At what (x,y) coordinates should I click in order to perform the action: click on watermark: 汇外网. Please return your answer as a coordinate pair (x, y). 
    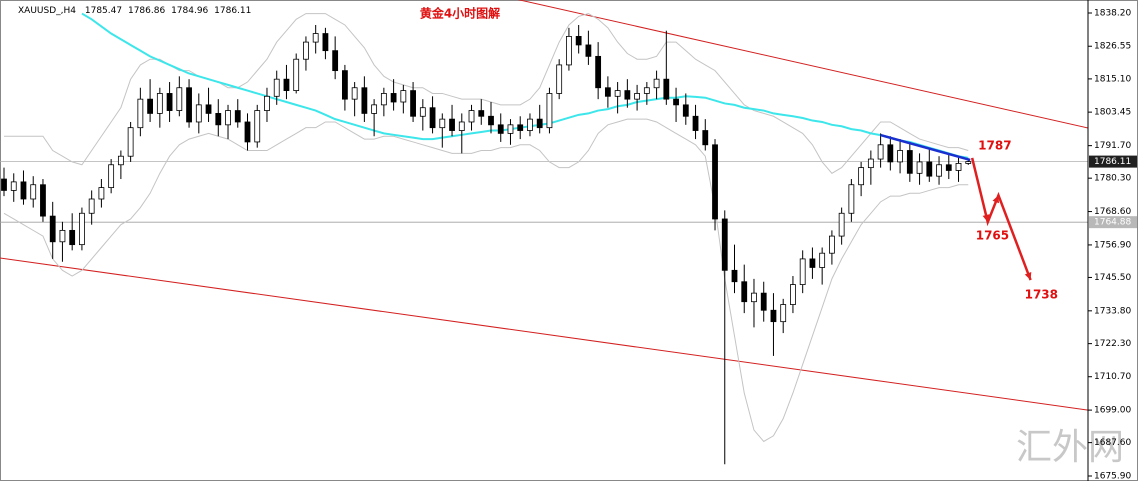
    Looking at the image, I should click on (1070, 447).